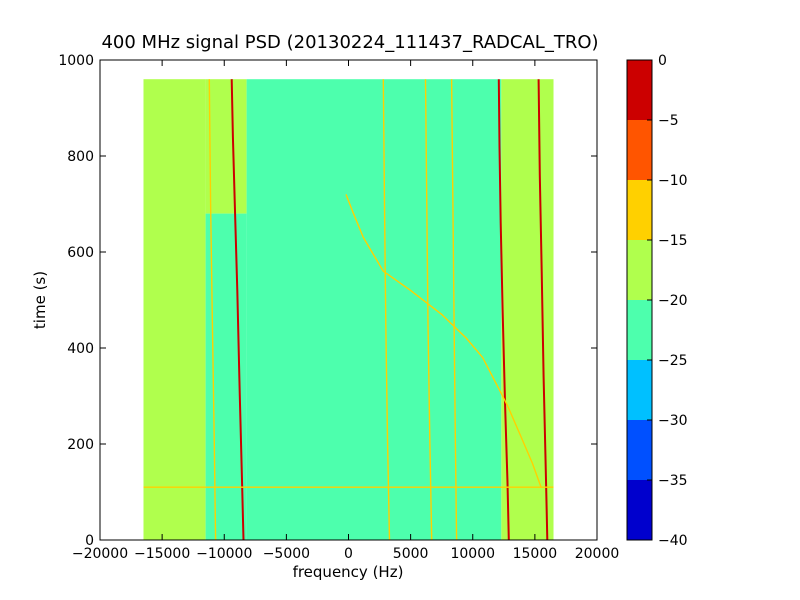  I want to click on colorbar-tick-label: −30, so click(673, 421).